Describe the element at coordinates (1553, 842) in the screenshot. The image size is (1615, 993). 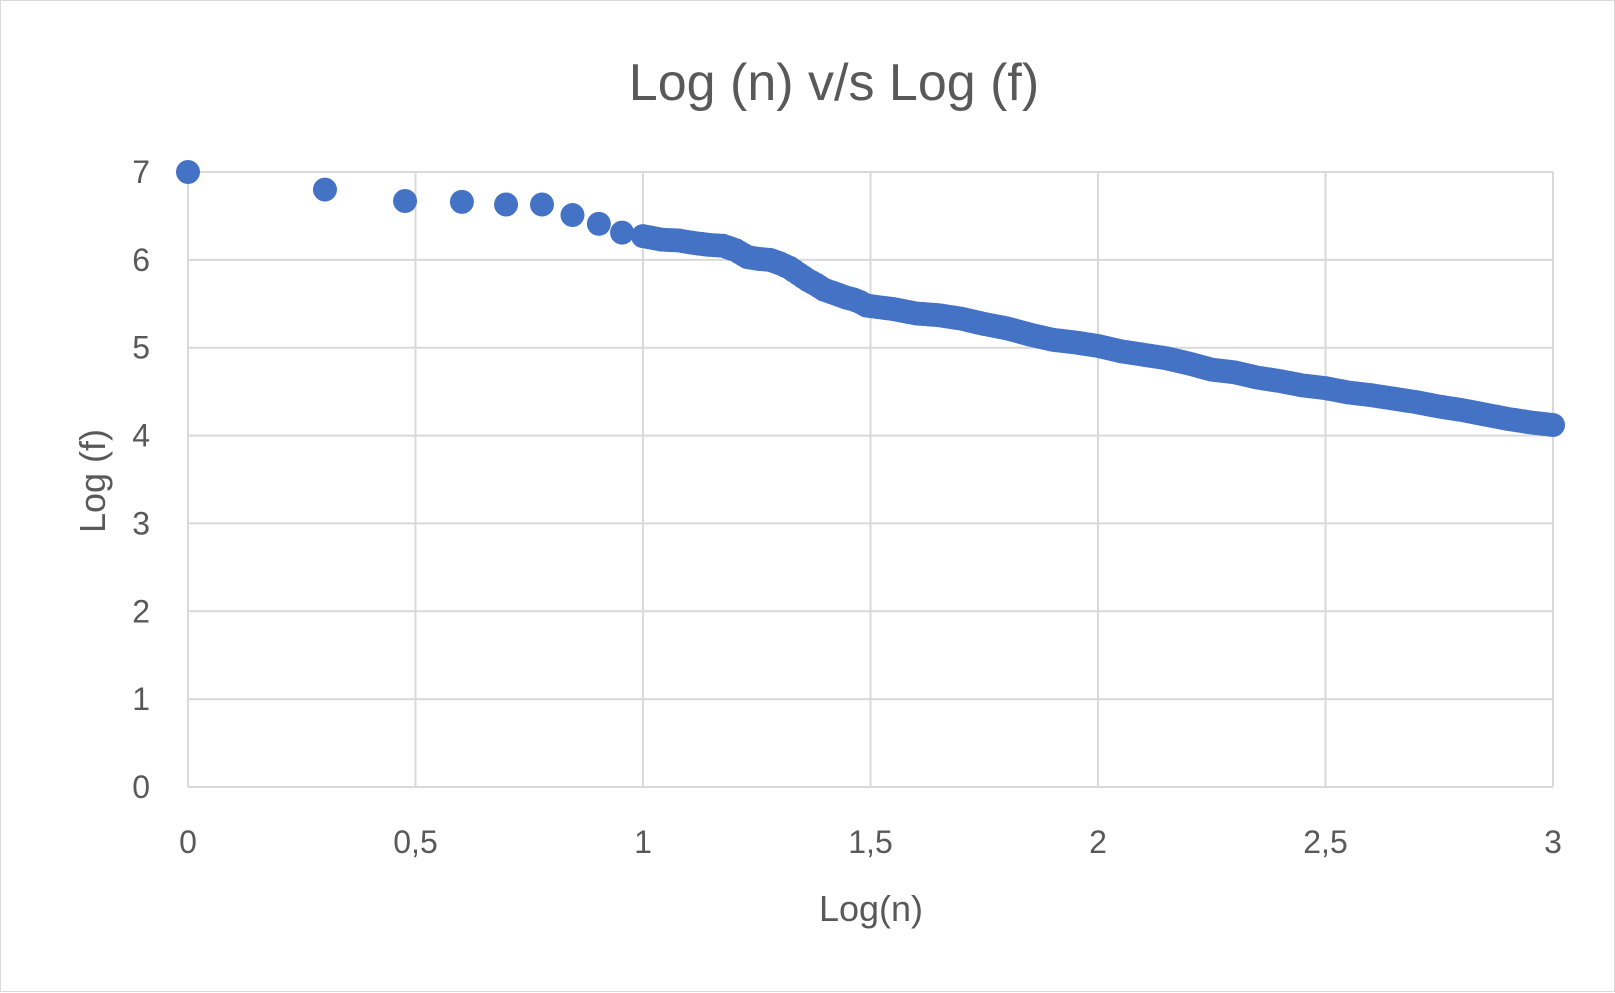
I see `x-tick-label: 3` at that location.